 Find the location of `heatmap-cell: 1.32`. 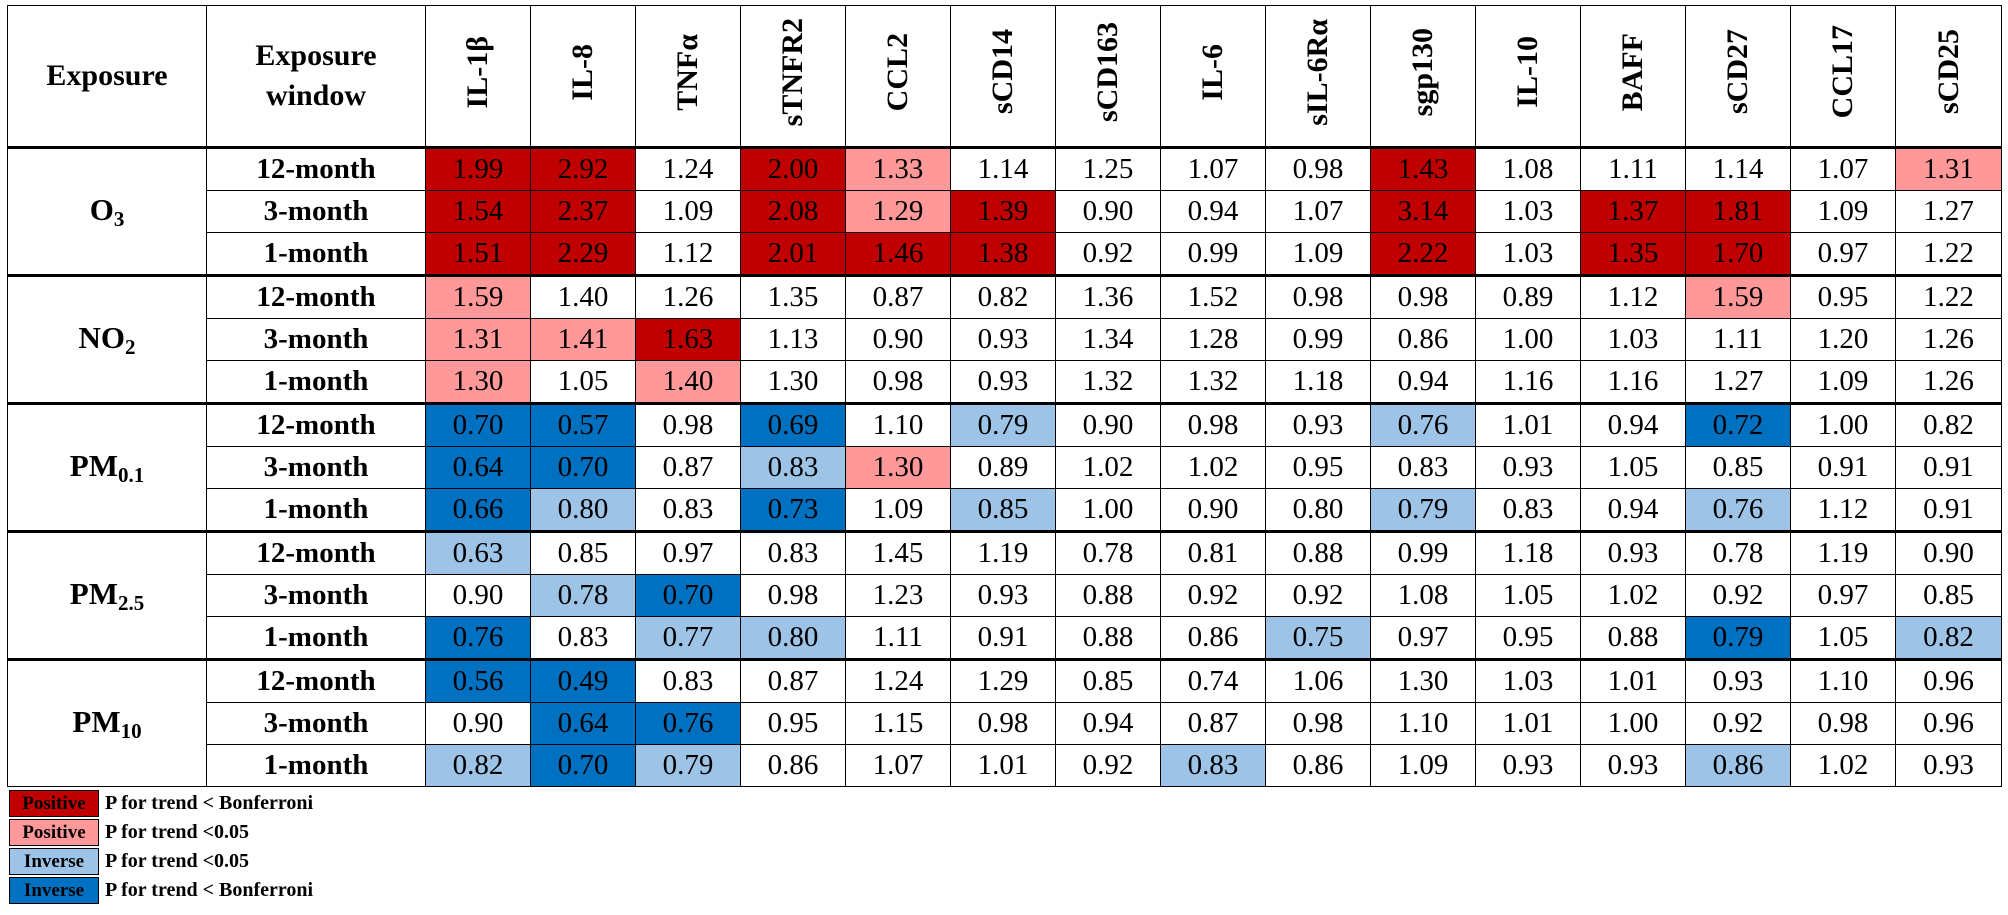

heatmap-cell: 1.32 is located at coordinates (1213, 382).